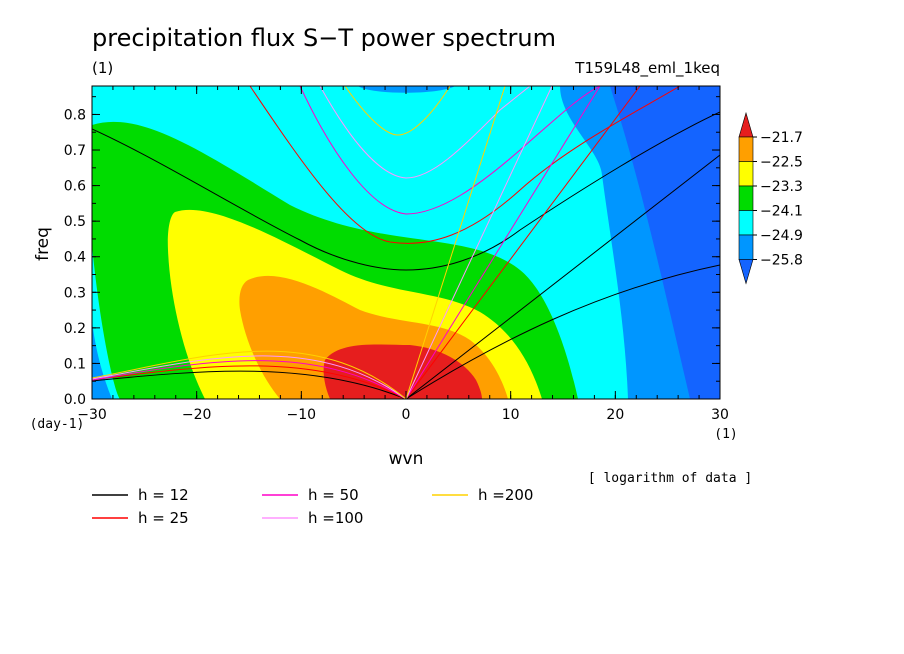 This screenshot has width=904, height=654. Describe the element at coordinates (57, 424) in the screenshot. I see `y-unit-label: (day-1)` at that location.